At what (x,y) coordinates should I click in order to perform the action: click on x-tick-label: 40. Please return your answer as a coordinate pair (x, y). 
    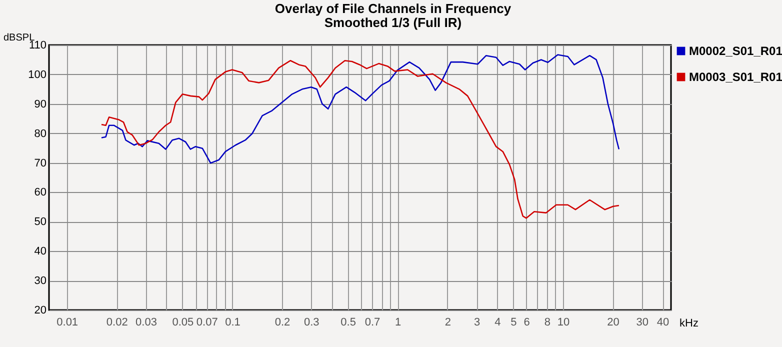
    Looking at the image, I should click on (663, 322).